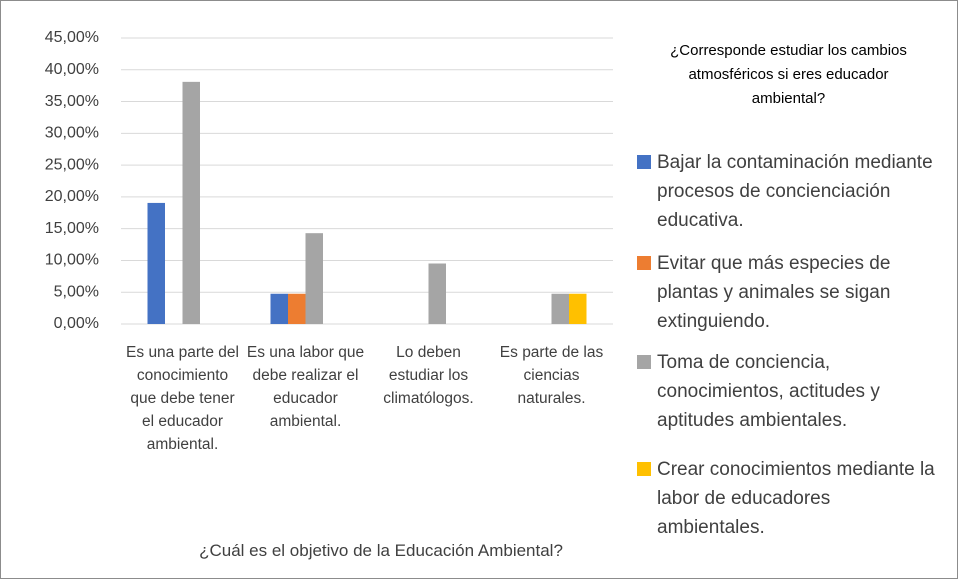  What do you see at coordinates (72, 37) in the screenshot?
I see `y-tick-label: 45,00%` at bounding box center [72, 37].